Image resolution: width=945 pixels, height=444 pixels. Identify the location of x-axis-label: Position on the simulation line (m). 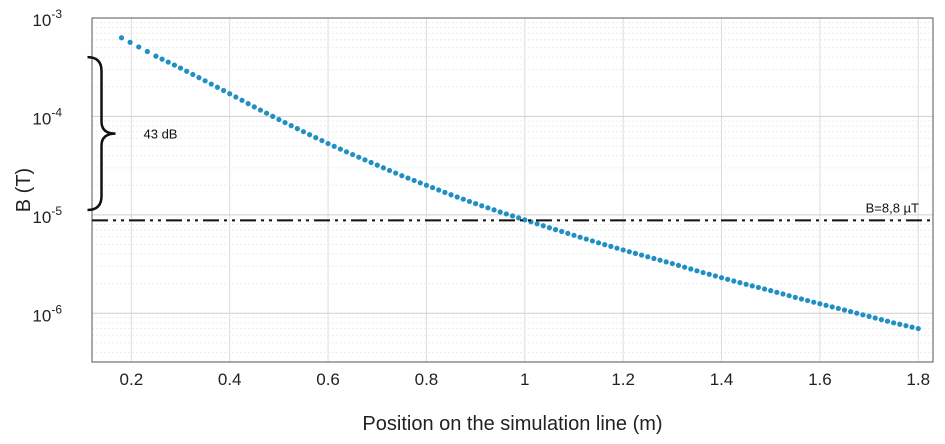
(512, 424).